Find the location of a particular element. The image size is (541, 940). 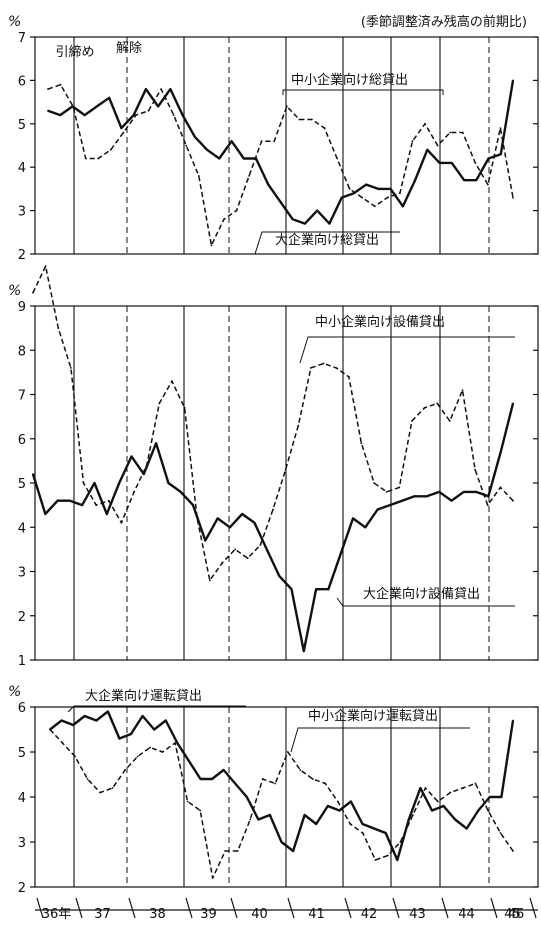

y-tick-label: 7 is located at coordinates (22, 38).